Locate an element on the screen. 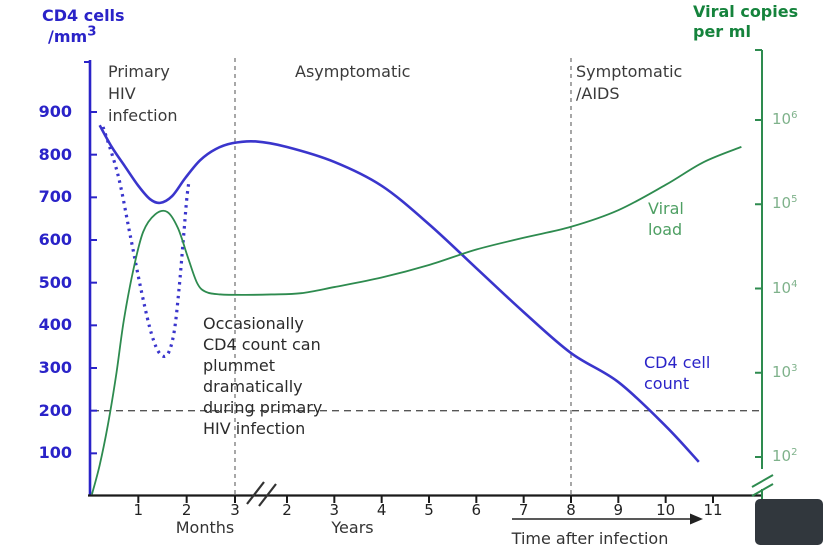 This screenshot has width=825, height=551. time-arrow-head is located at coordinates (696, 519).